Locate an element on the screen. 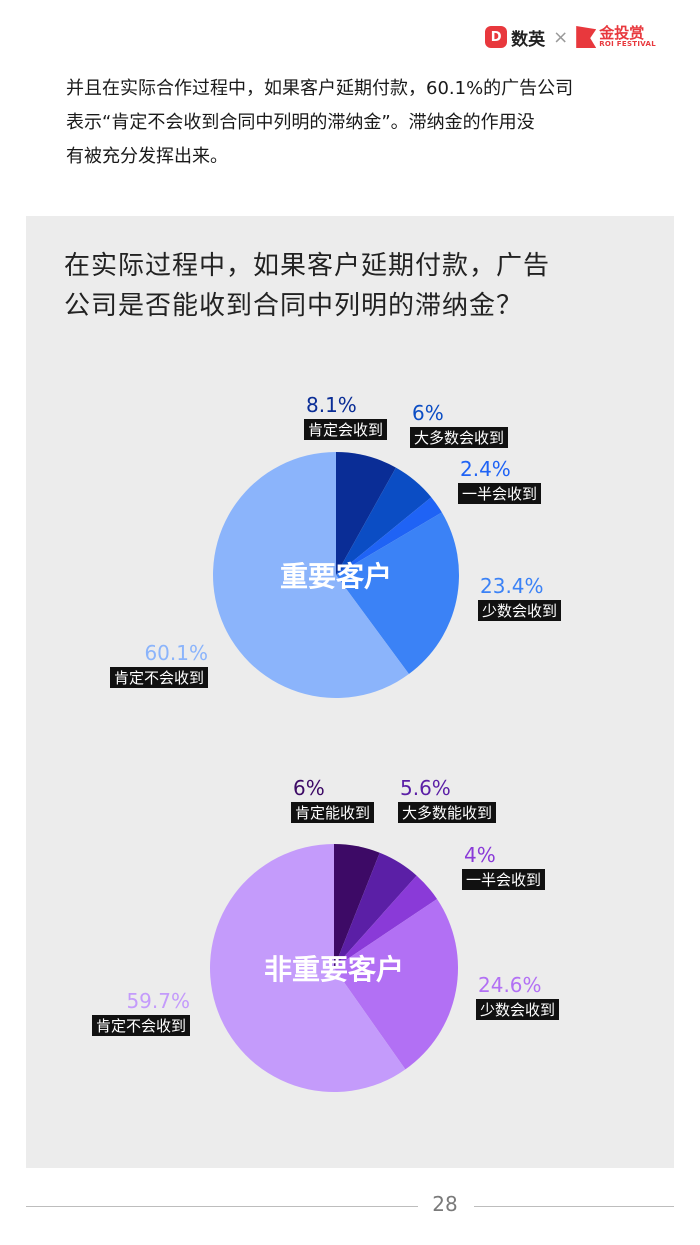  pie-center-label: 非重要客户 is located at coordinates (334, 969).